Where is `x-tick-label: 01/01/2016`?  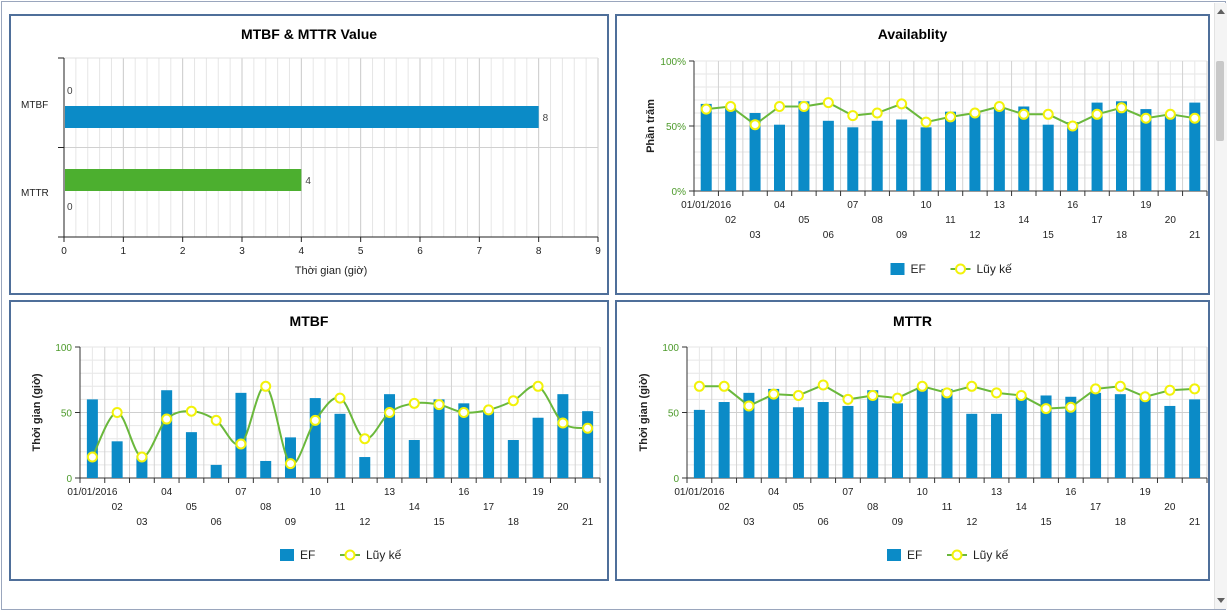 x-tick-label: 01/01/2016 is located at coordinates (92, 492).